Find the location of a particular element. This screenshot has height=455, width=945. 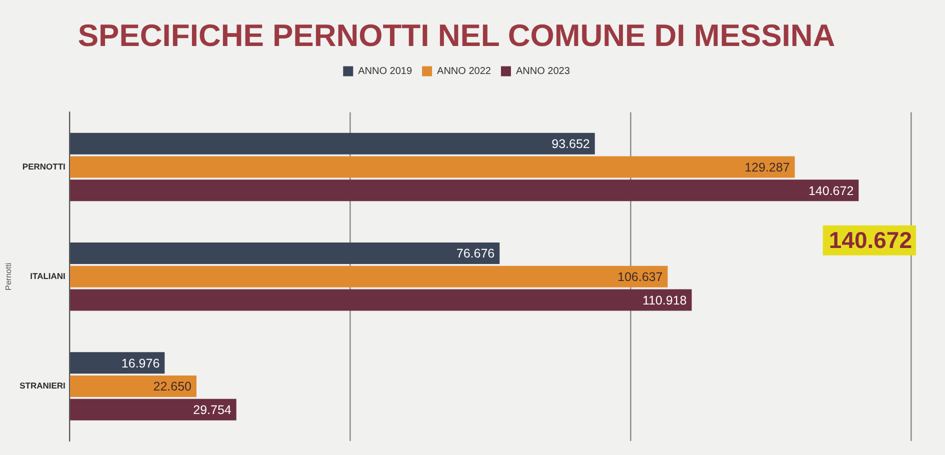

data-label: 93.652 is located at coordinates (571, 144).